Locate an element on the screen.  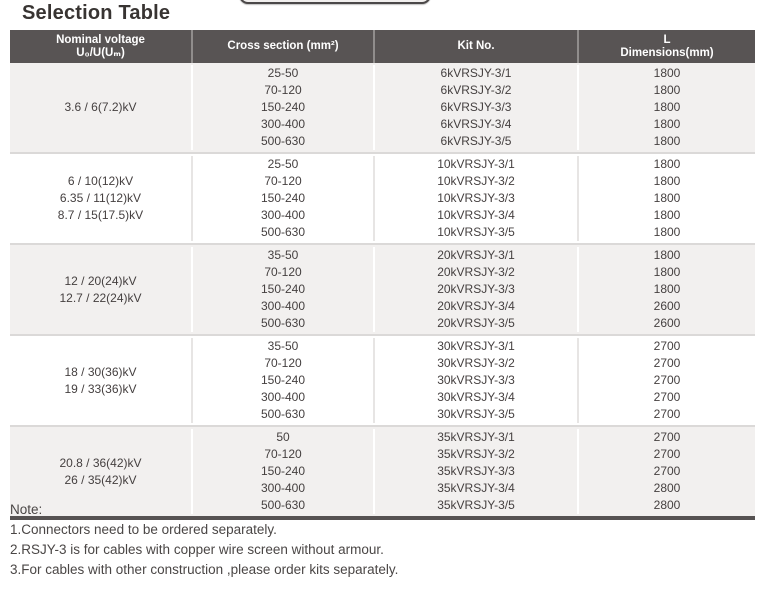
column-header-label: U₀/U(Uₘ) is located at coordinates (100, 52).